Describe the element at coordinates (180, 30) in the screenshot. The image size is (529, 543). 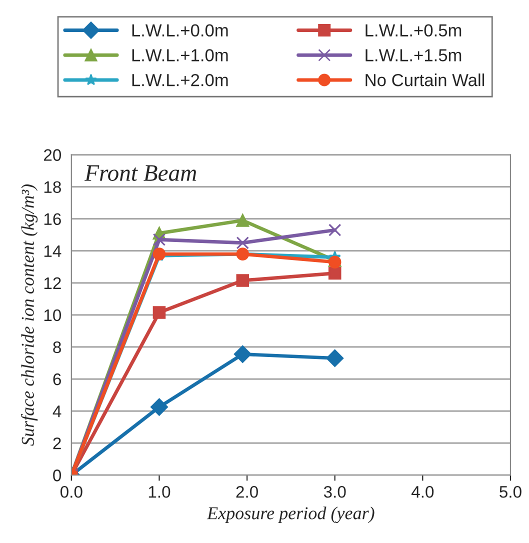
I see `legend-label: L.W.L.+0.0m` at that location.